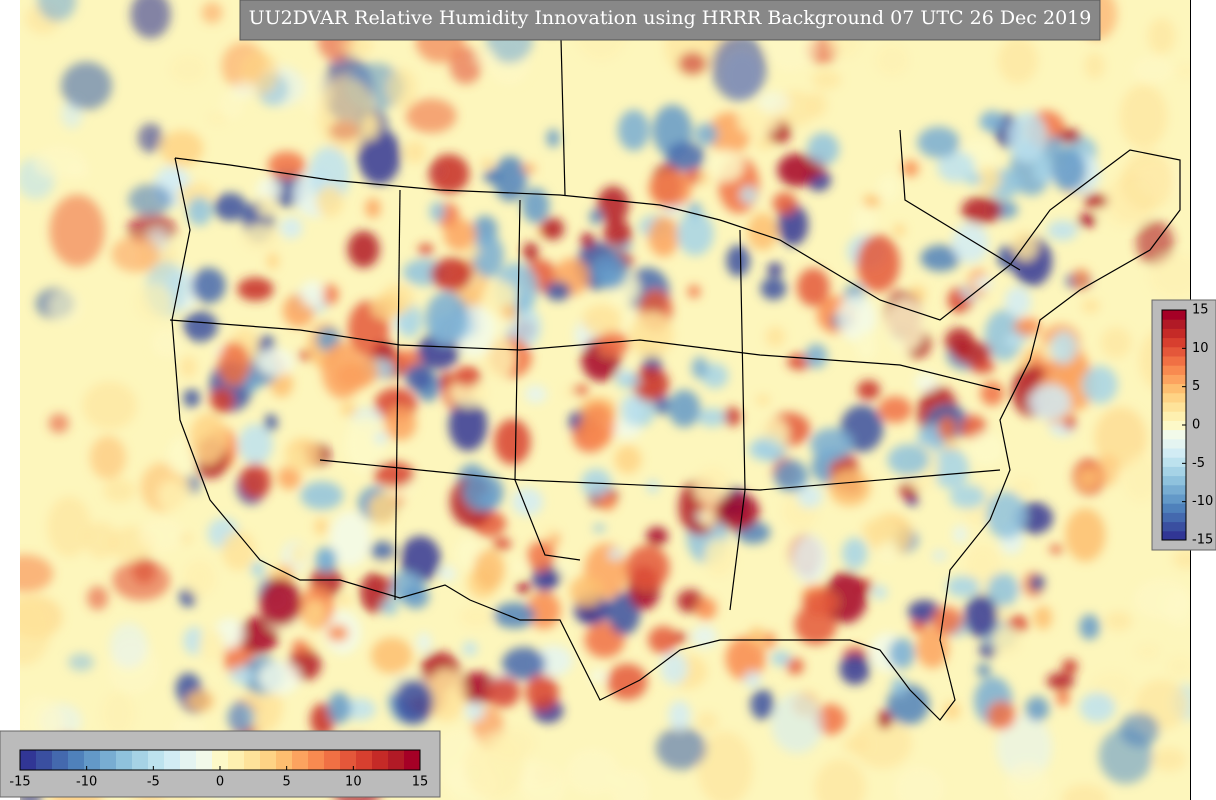  What do you see at coordinates (86, 782) in the screenshot?
I see `colorbar-tick-label: -10` at bounding box center [86, 782].